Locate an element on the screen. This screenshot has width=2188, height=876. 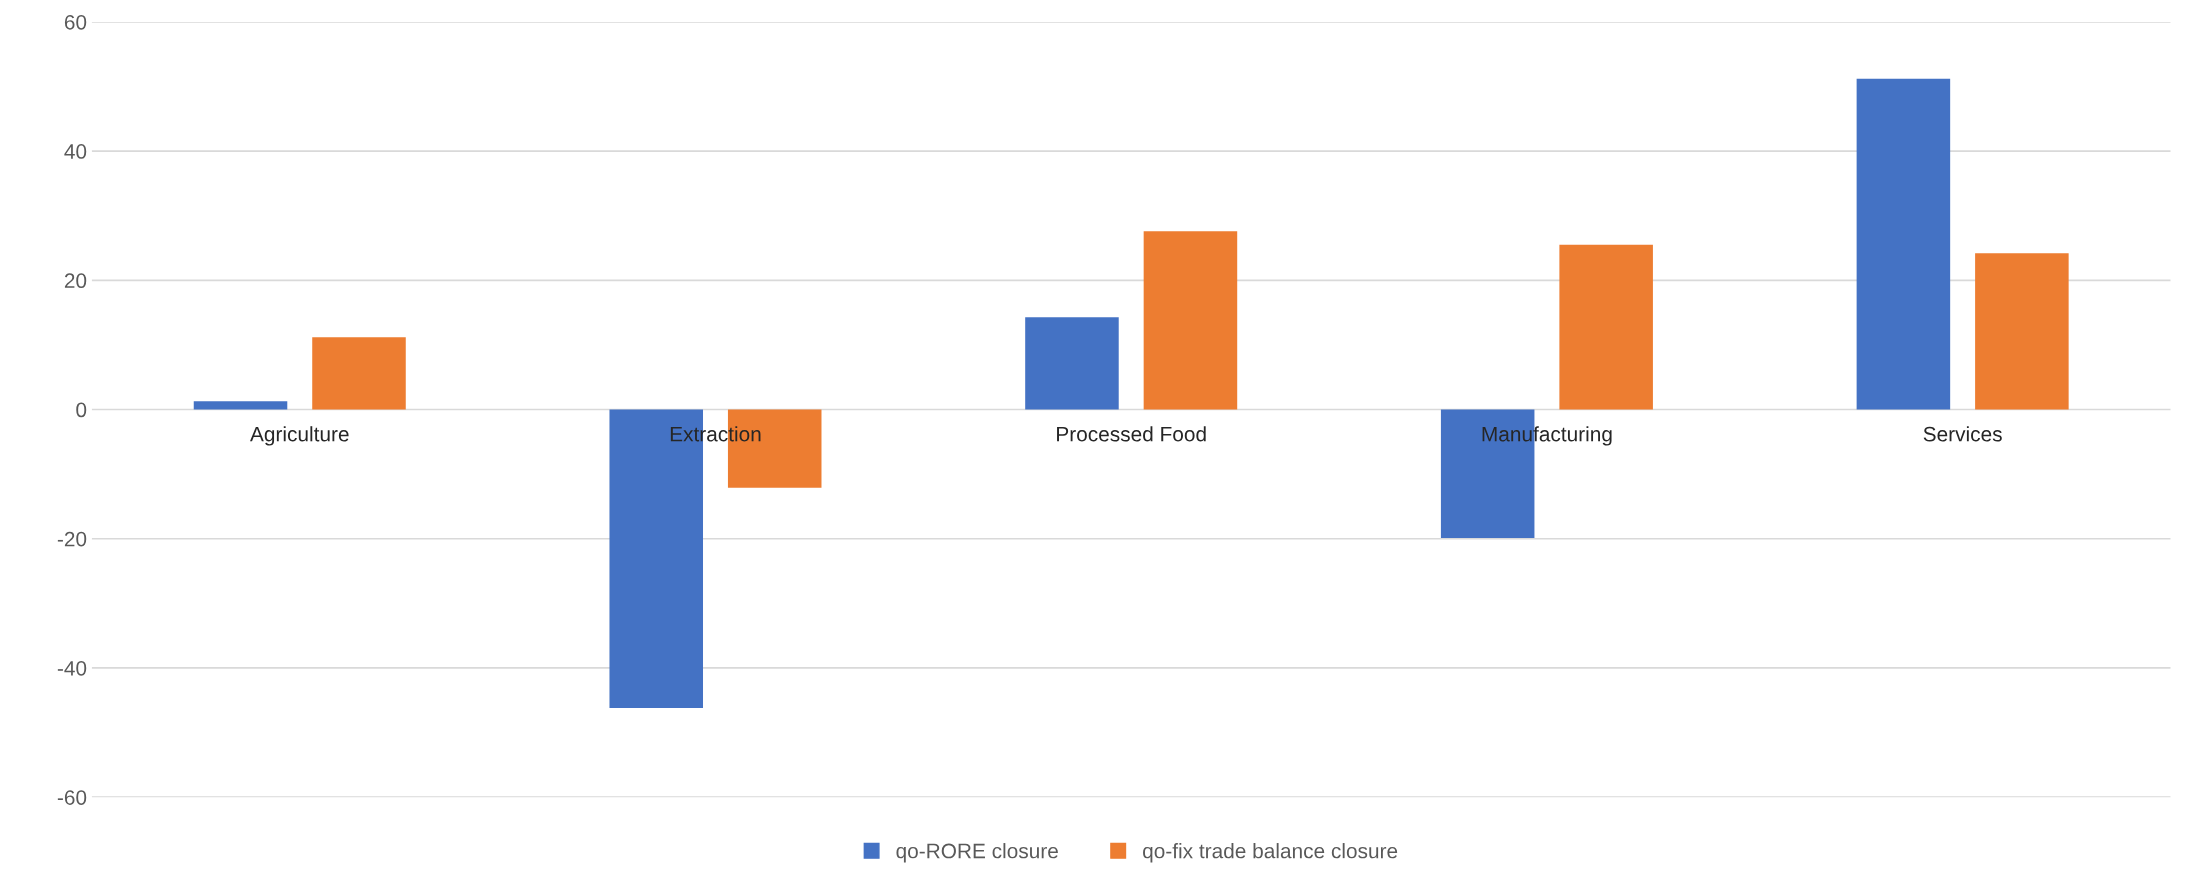
y-tick-label: -40 is located at coordinates (72, 668).